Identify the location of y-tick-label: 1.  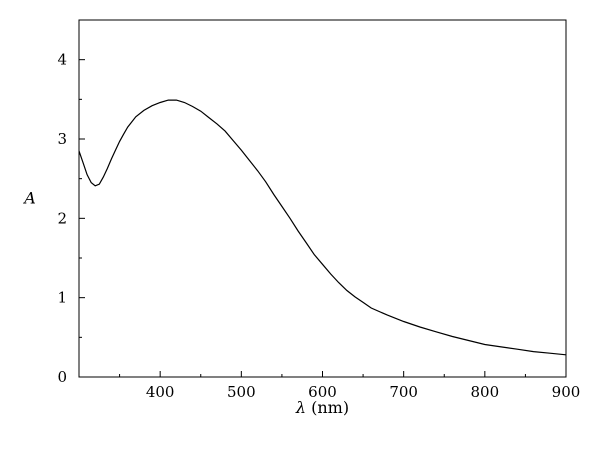
(62, 298).